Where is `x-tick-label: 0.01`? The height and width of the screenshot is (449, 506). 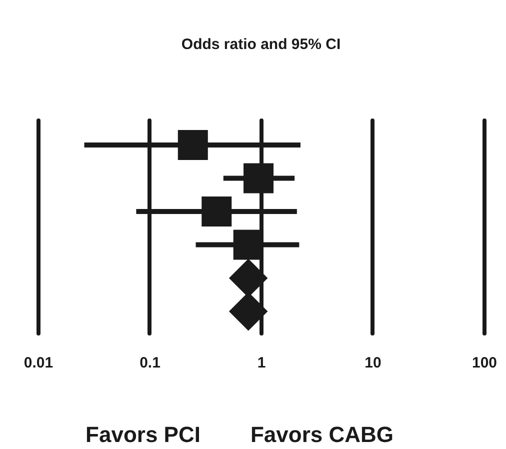 x-tick-label: 0.01 is located at coordinates (39, 363).